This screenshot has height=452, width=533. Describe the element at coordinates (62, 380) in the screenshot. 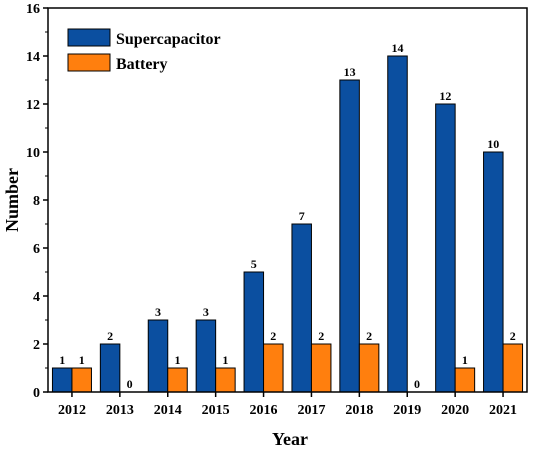

I see `bar-supercapacitor-2012` at that location.